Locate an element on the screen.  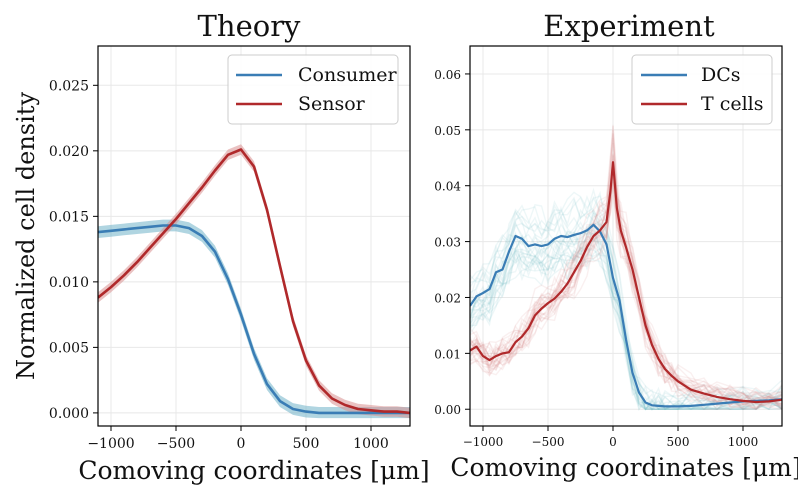
theory-ytick-label: 0.025 is located at coordinates (69, 86).